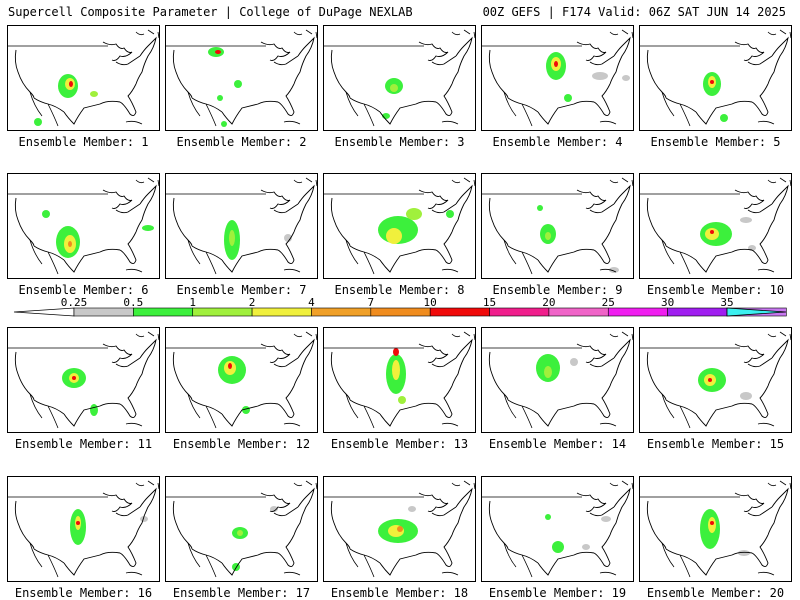 The width and height of the screenshot is (800, 600). Describe the element at coordinates (83, 444) in the screenshot. I see `member-caption: Ensemble Member: 11` at that location.